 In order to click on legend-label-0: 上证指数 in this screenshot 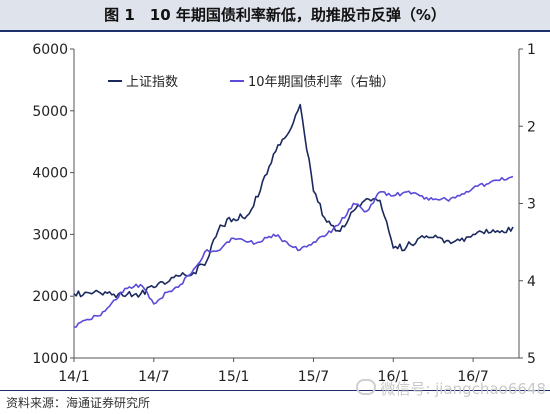, I will do `click(152, 82)`.